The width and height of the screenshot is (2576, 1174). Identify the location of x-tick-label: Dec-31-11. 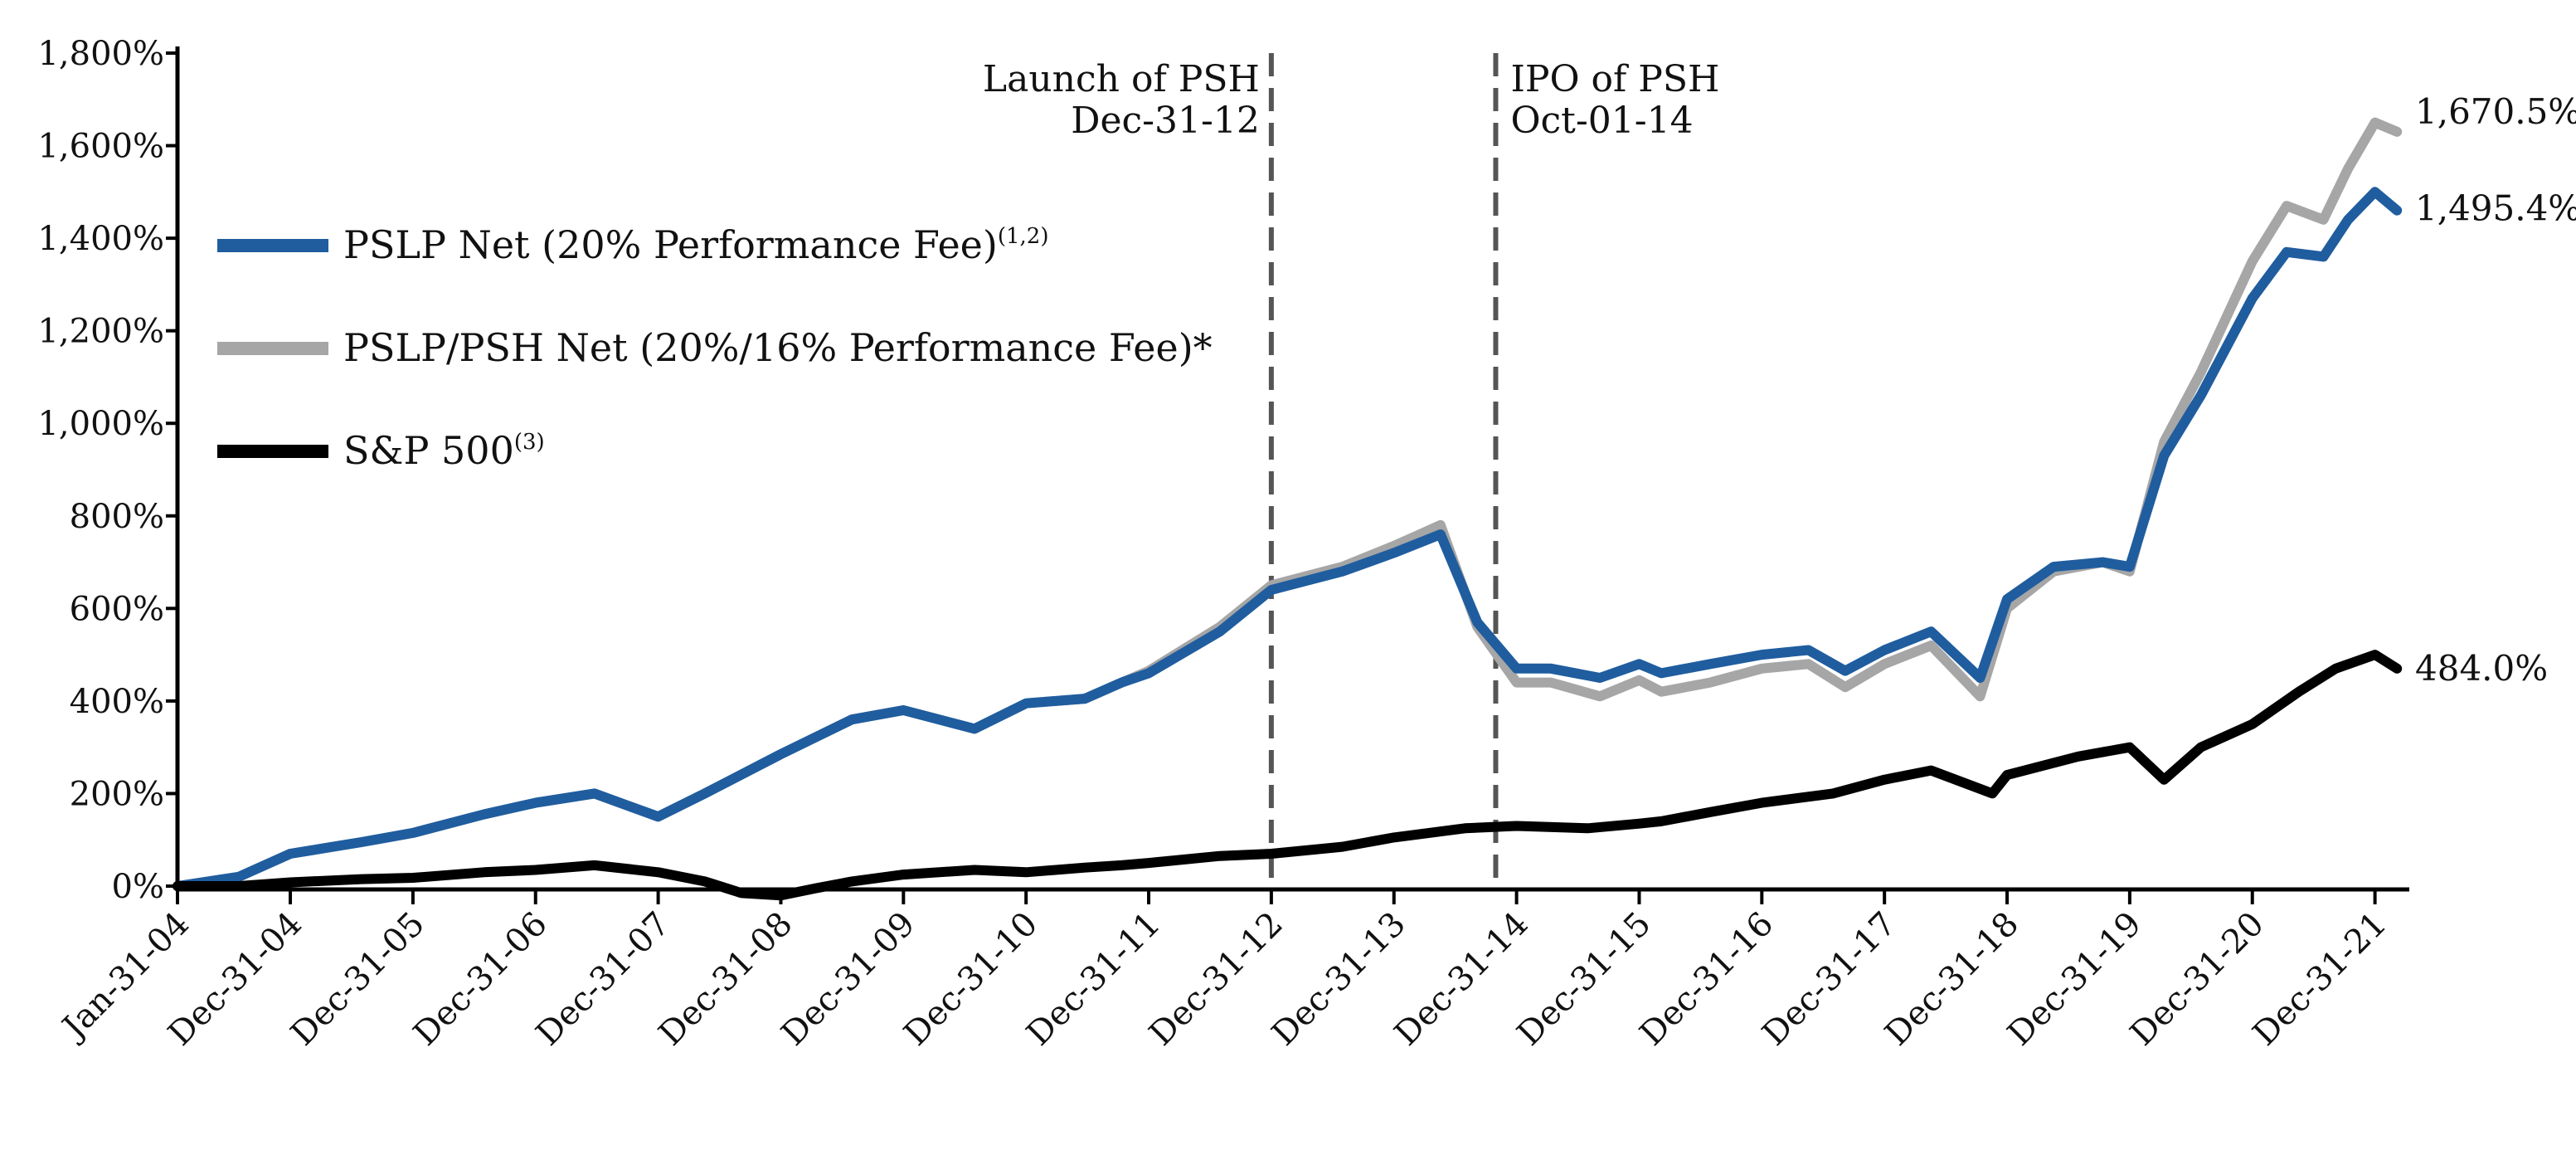
(1093, 980).